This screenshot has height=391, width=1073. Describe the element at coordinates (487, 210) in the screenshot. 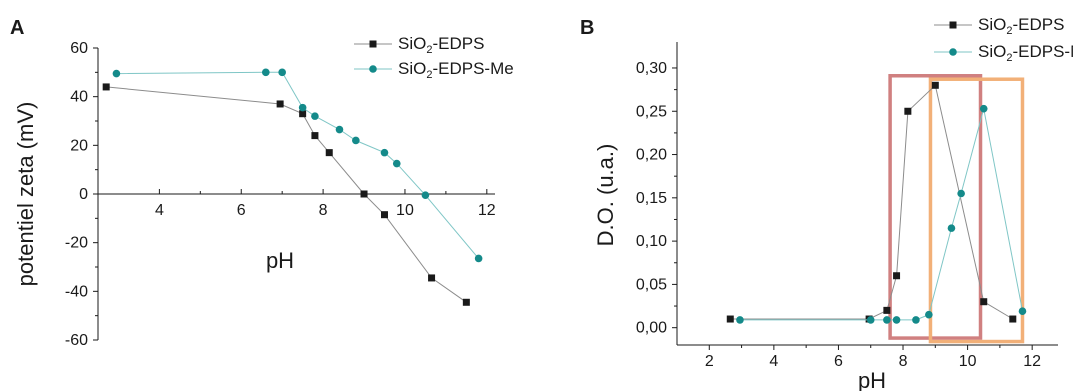

I see `x-tick-label-a: 12` at that location.